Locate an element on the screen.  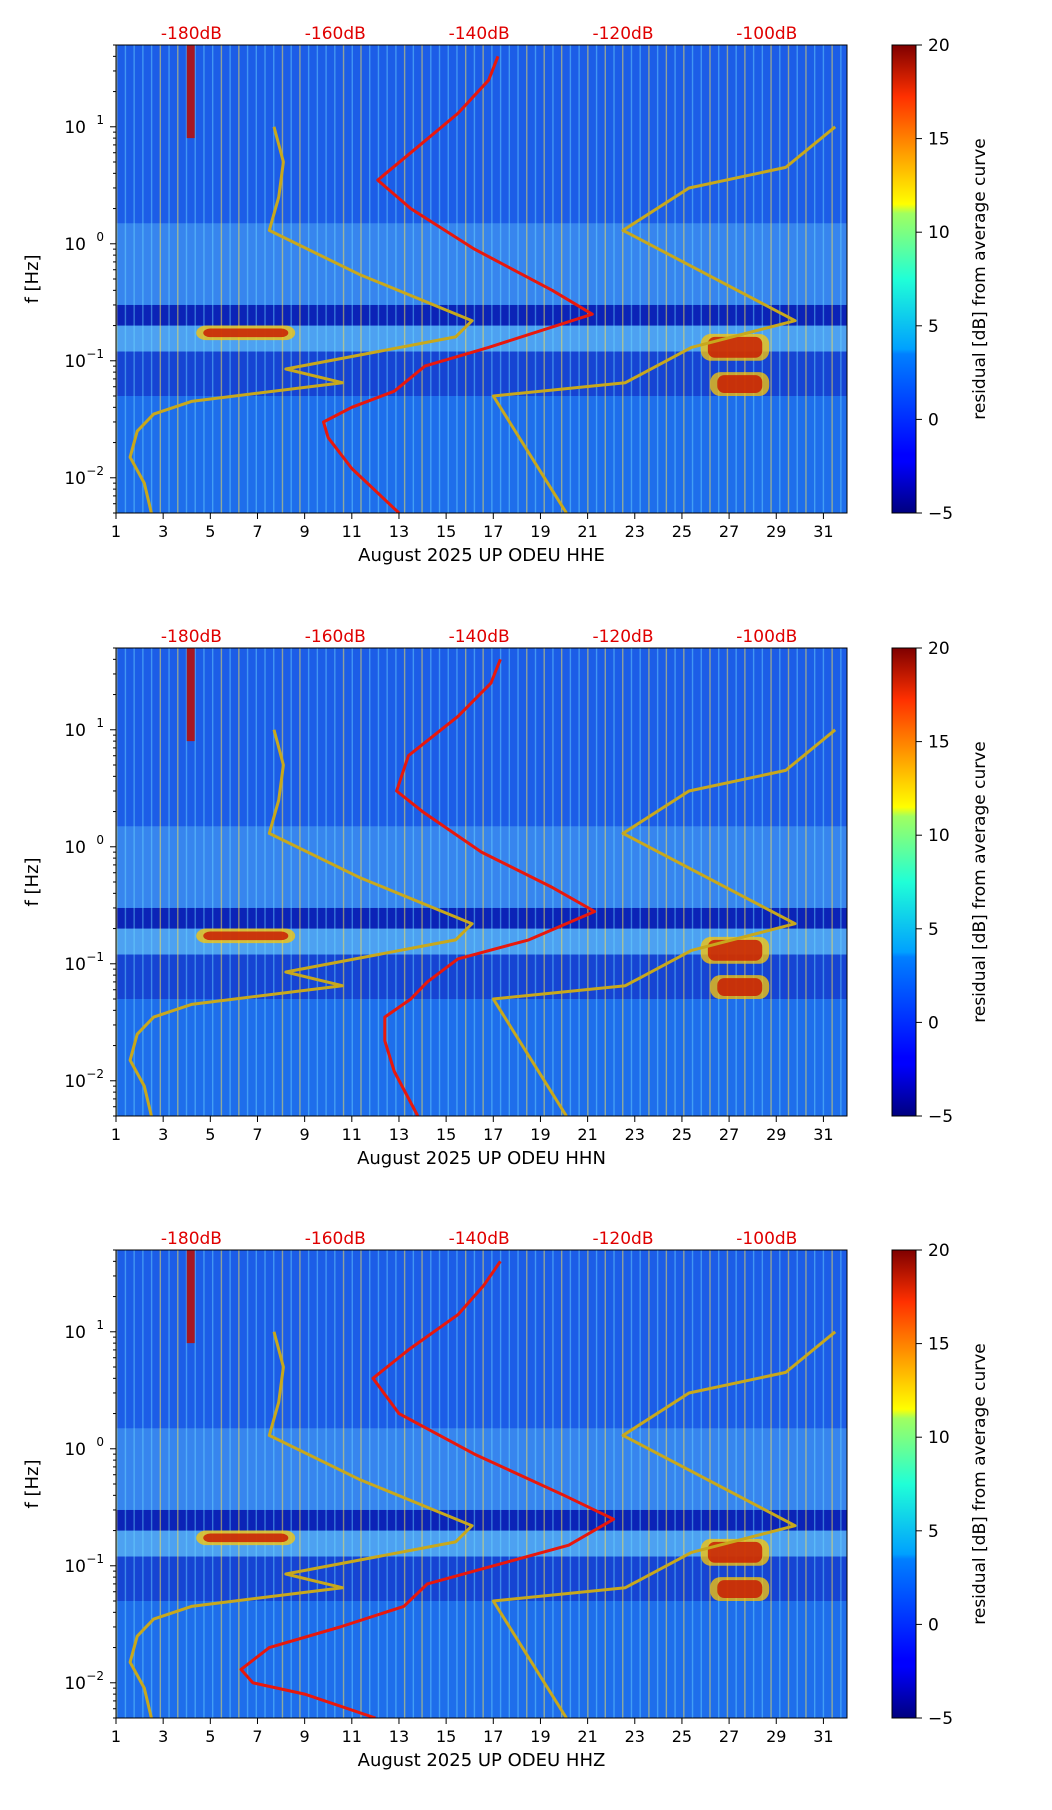
x-tick-label: 25 is located at coordinates (682, 531).